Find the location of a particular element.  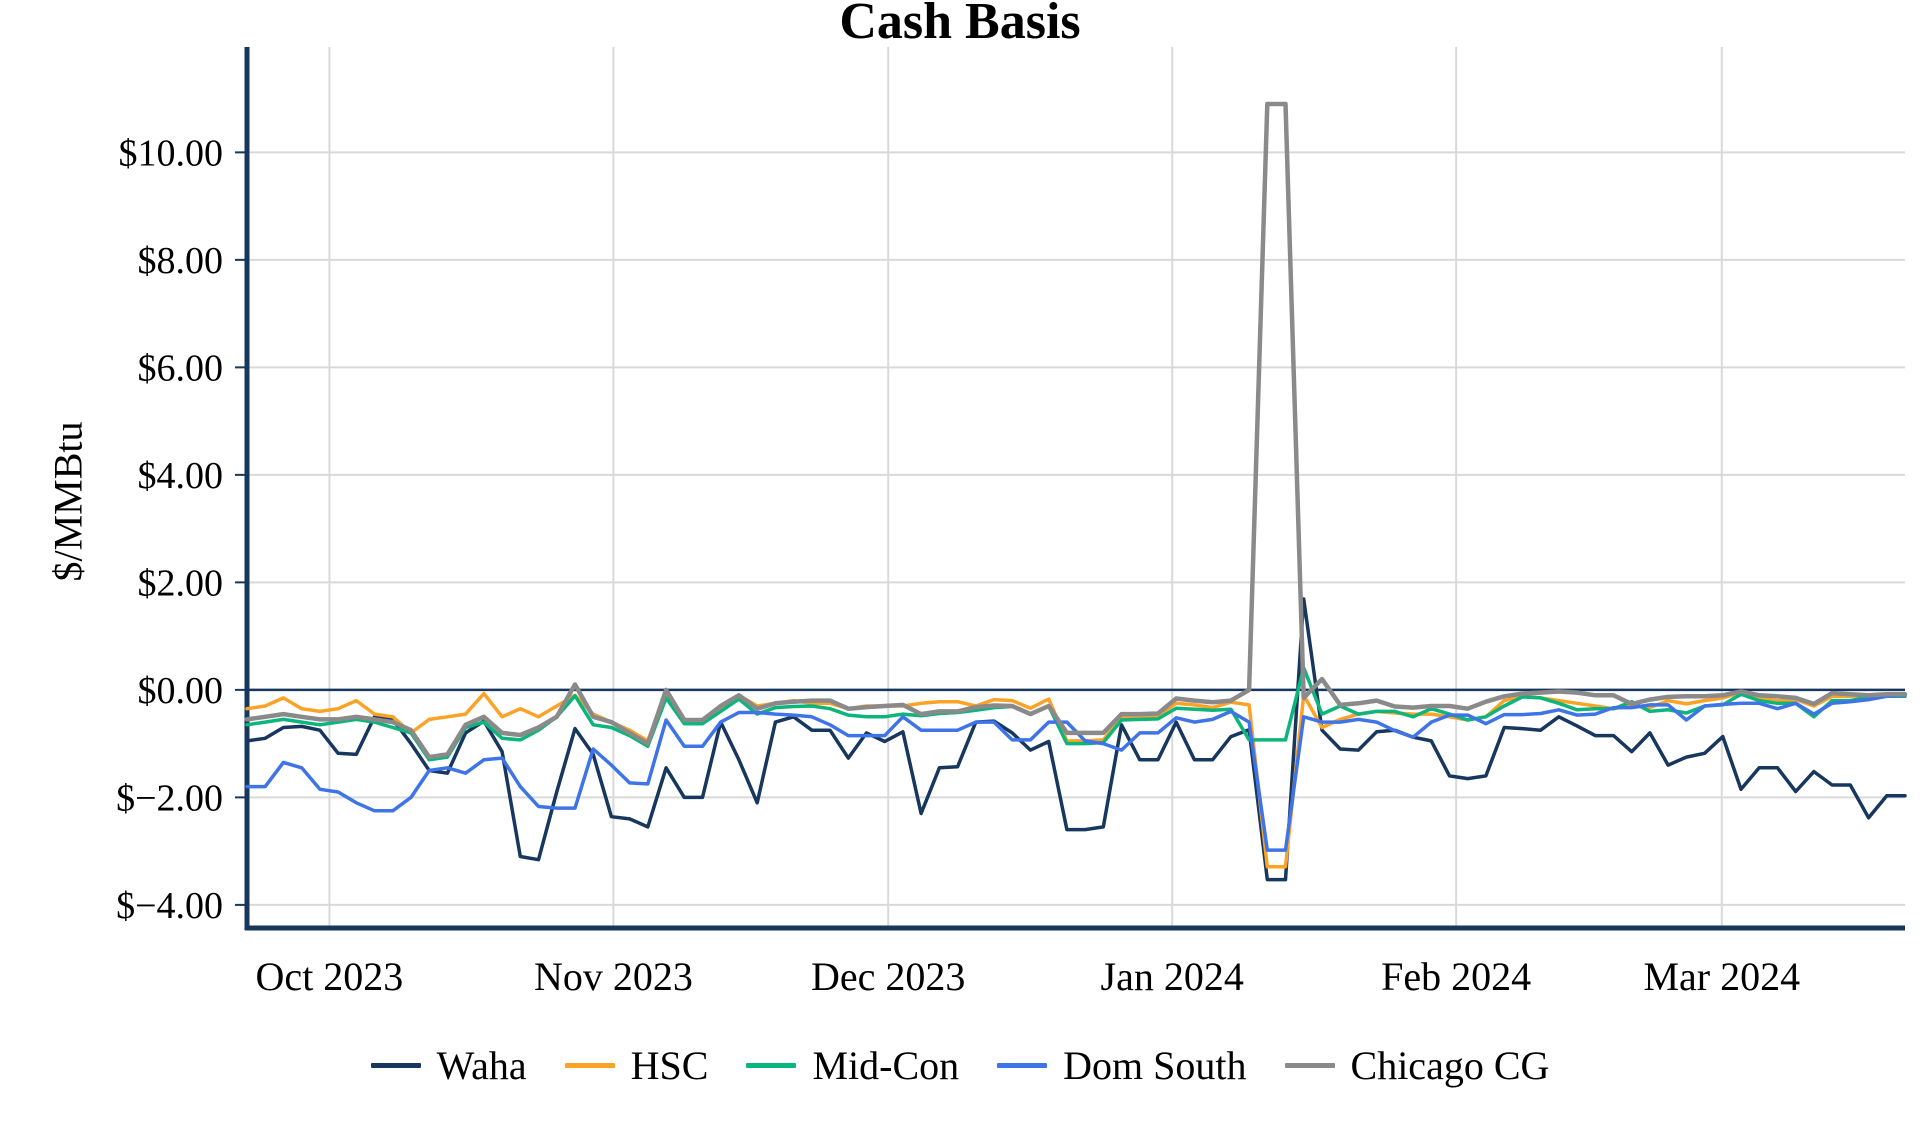

legend-item-chicago-cg: Chicago CG is located at coordinates (1417, 1065).